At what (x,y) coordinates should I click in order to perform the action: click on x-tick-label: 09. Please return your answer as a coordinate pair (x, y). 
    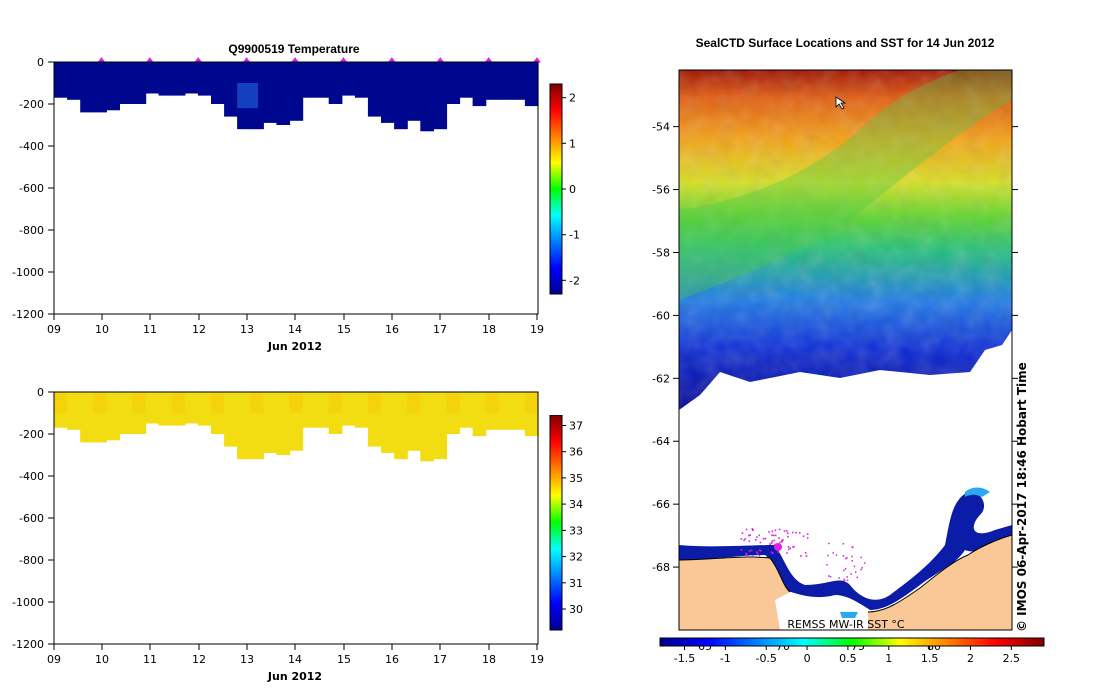
    Looking at the image, I should click on (54, 329).